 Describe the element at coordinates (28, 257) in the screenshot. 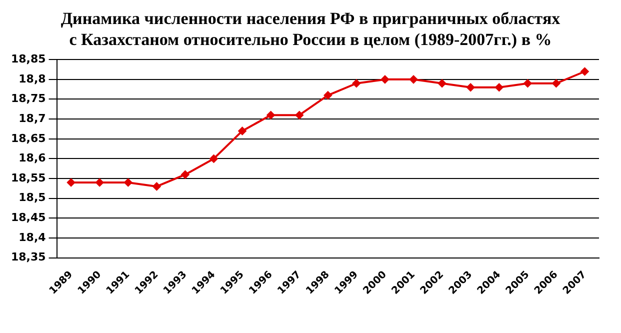

I see `y-tick-label: 18,35` at that location.